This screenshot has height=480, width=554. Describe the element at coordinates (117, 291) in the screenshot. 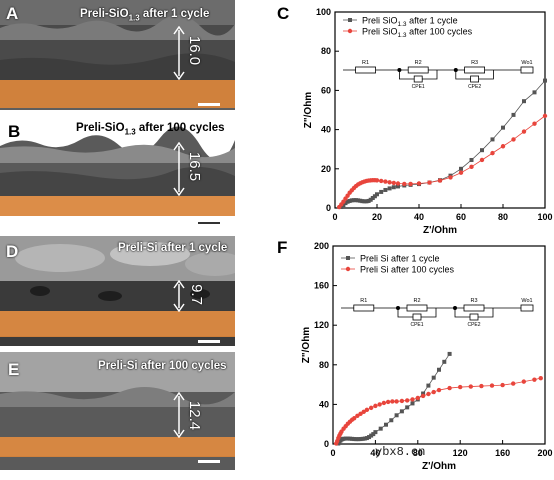

I see `sem-image-preli-si-1-cycle: D Preli-Si after 1 cycle 9.7` at that location.